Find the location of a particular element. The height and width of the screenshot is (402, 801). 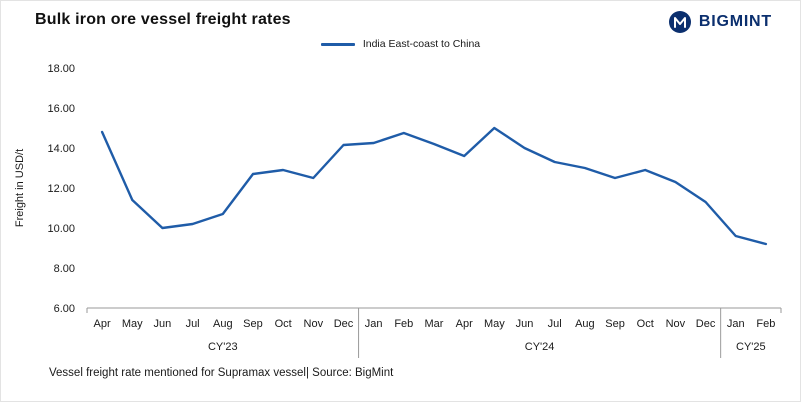

legend-label: India East-coast to China is located at coordinates (421, 44).